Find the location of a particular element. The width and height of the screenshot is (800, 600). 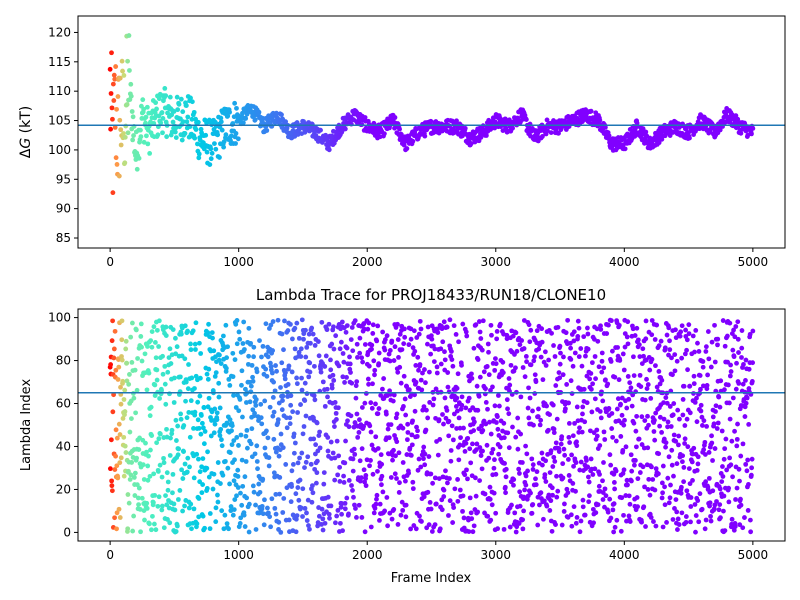

x-tick-label: 4000 is located at coordinates (624, 262).